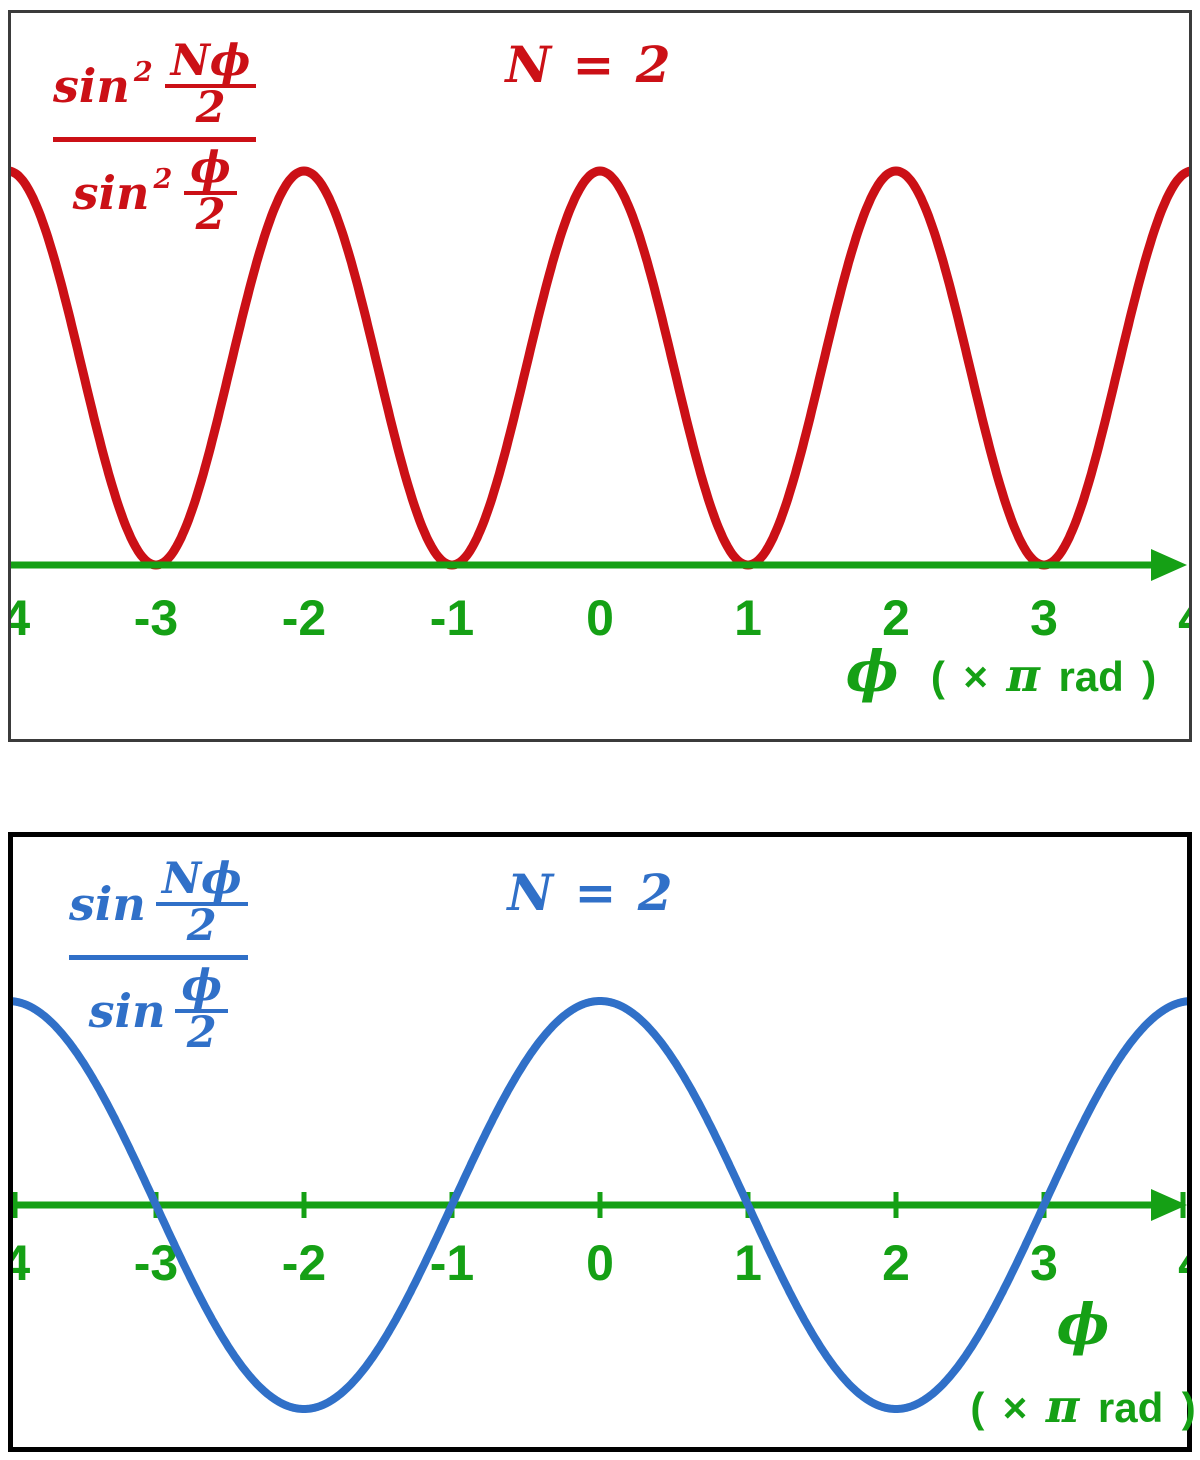 This screenshot has width=1200, height=1460. What do you see at coordinates (156, 618) in the screenshot?
I see `tick-label: -3` at bounding box center [156, 618].